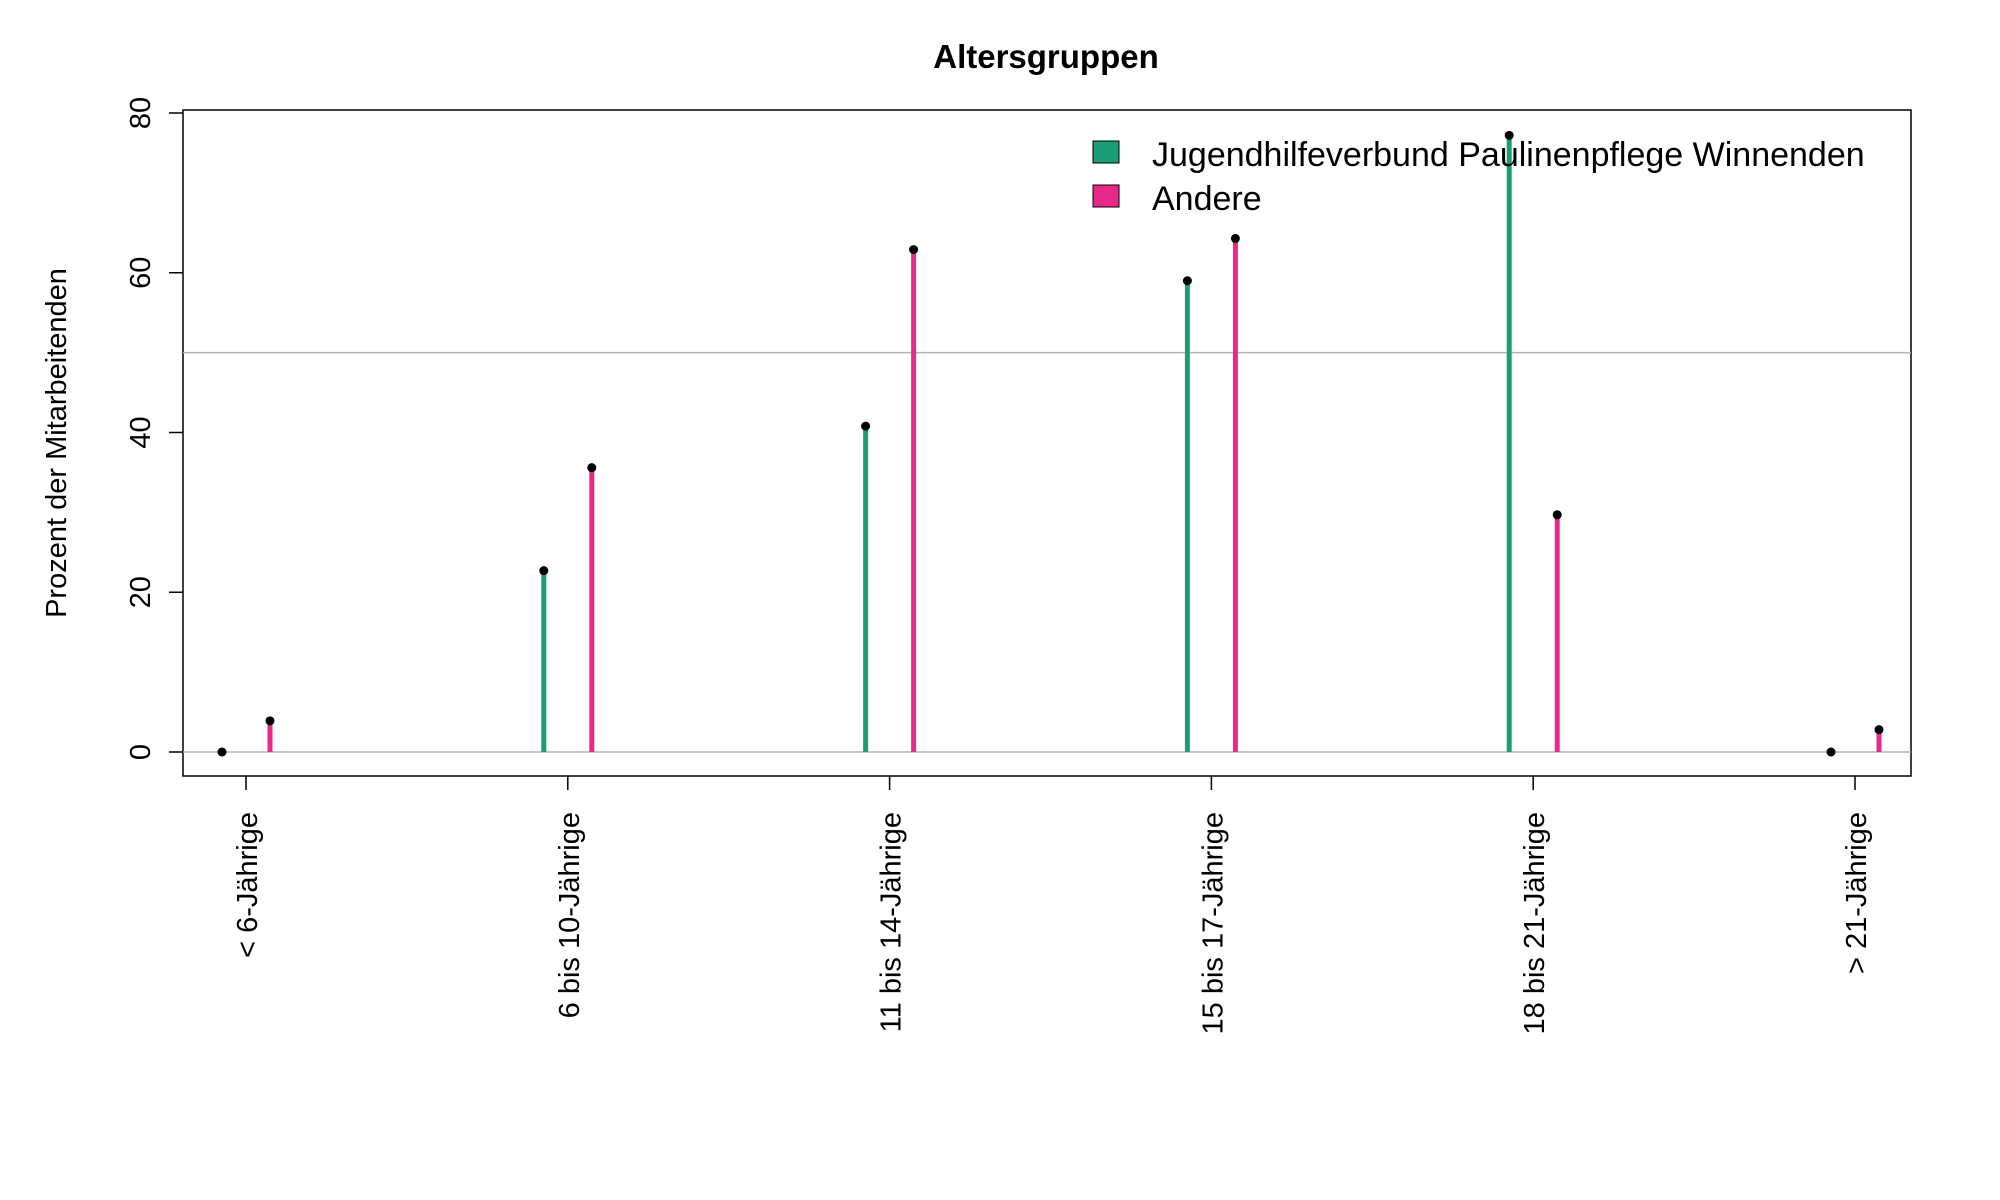 This screenshot has width=2000, height=1200. I want to click on y-axis-label: Prozent der Mitarbeitenden, so click(57, 443).